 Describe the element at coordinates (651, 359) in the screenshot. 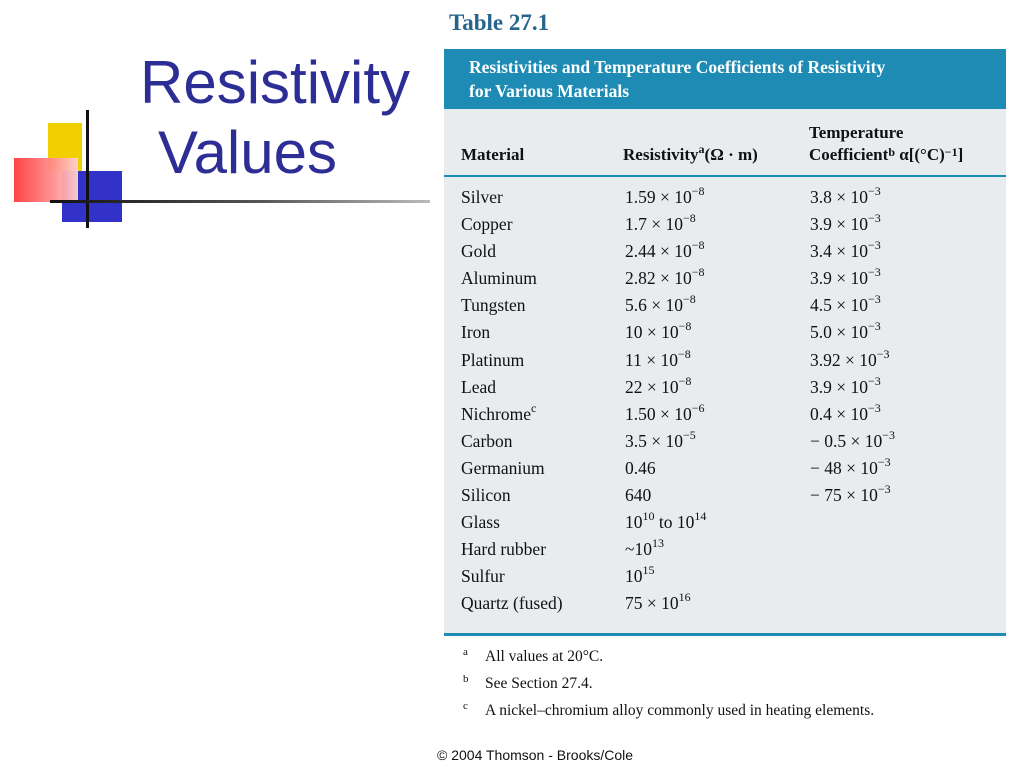

I see `resistivity-base: 11 × 10` at that location.